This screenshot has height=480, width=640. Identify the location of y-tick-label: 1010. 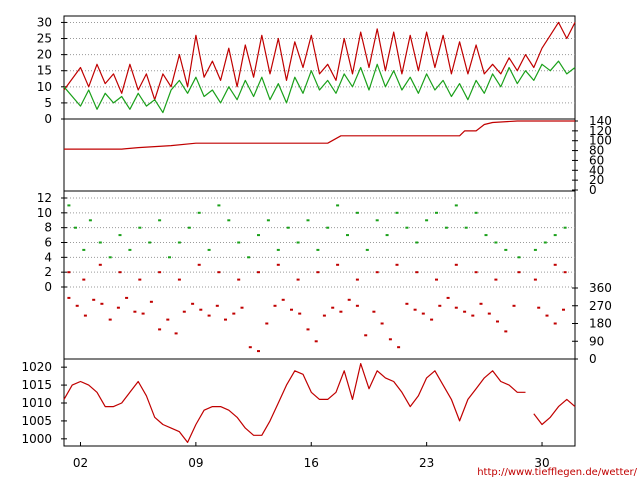
(36, 403).